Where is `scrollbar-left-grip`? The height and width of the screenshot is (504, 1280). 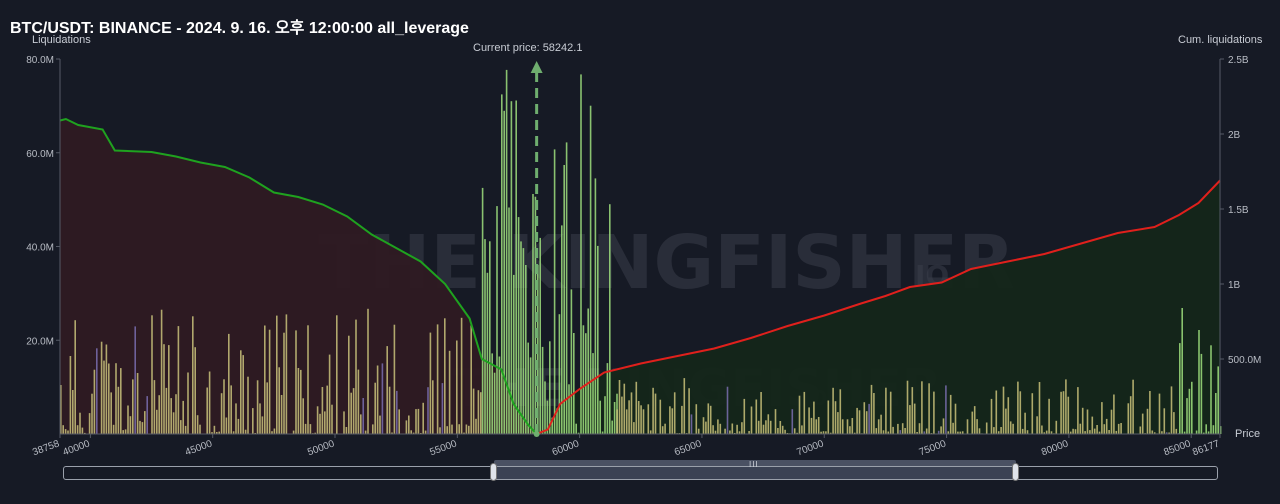
scrollbar-left-grip is located at coordinates (493, 472).